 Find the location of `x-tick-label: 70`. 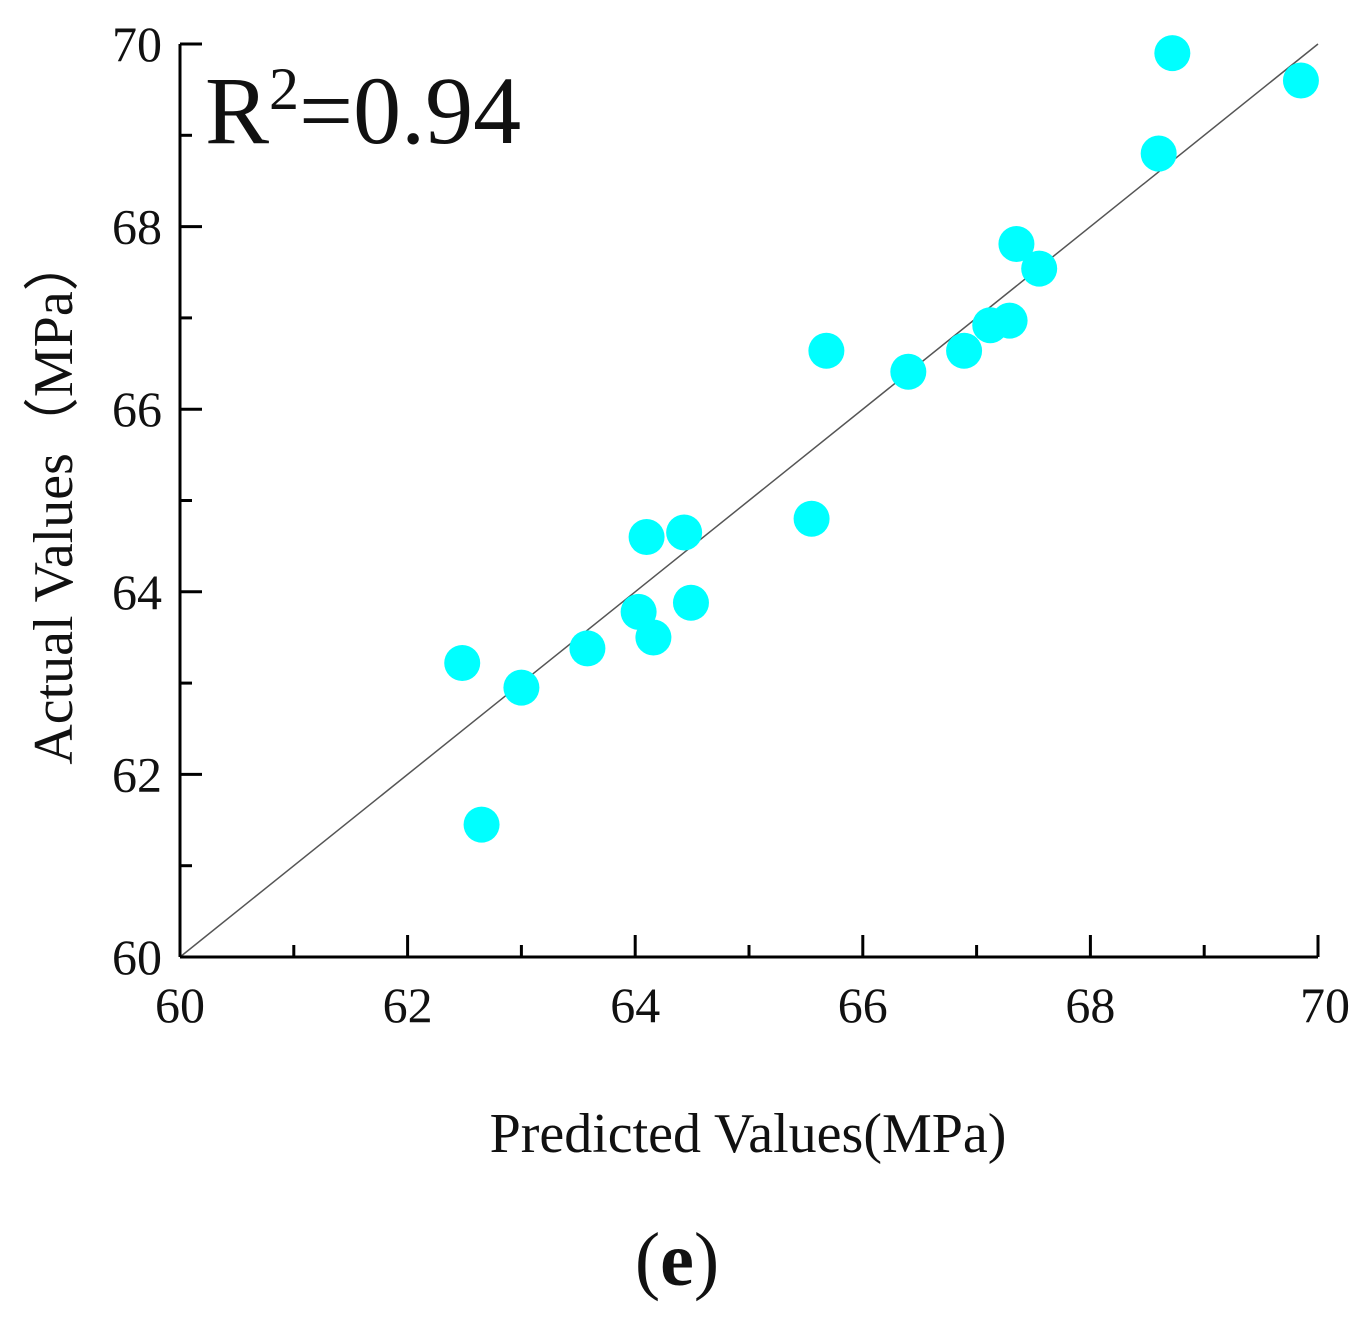

x-tick-label: 70 is located at coordinates (1325, 1005).